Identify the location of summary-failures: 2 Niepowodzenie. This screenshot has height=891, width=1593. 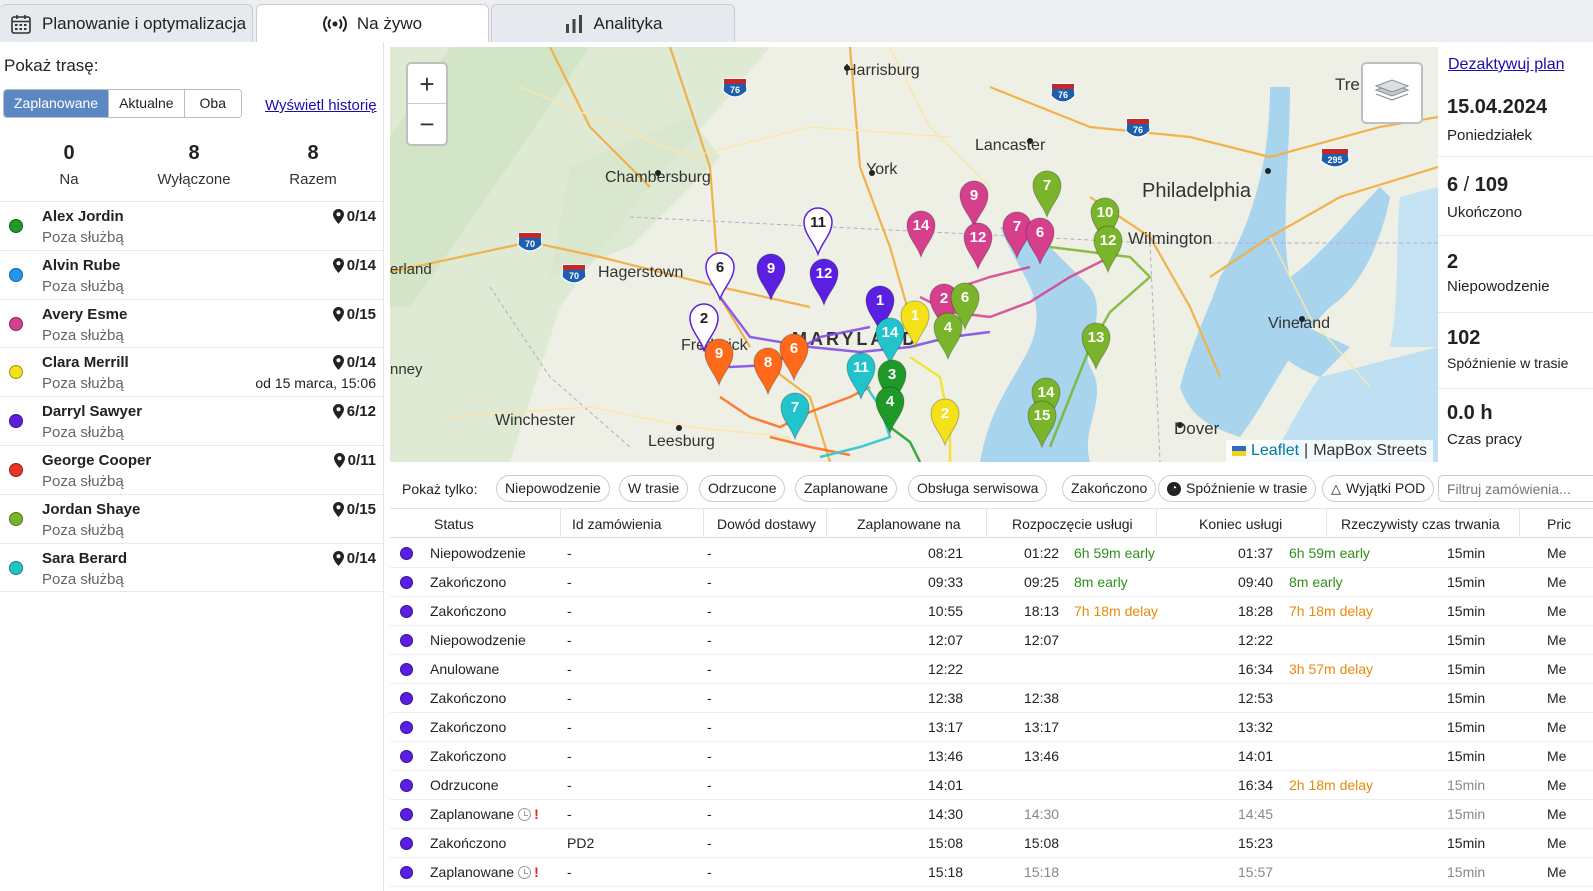
(1515, 274).